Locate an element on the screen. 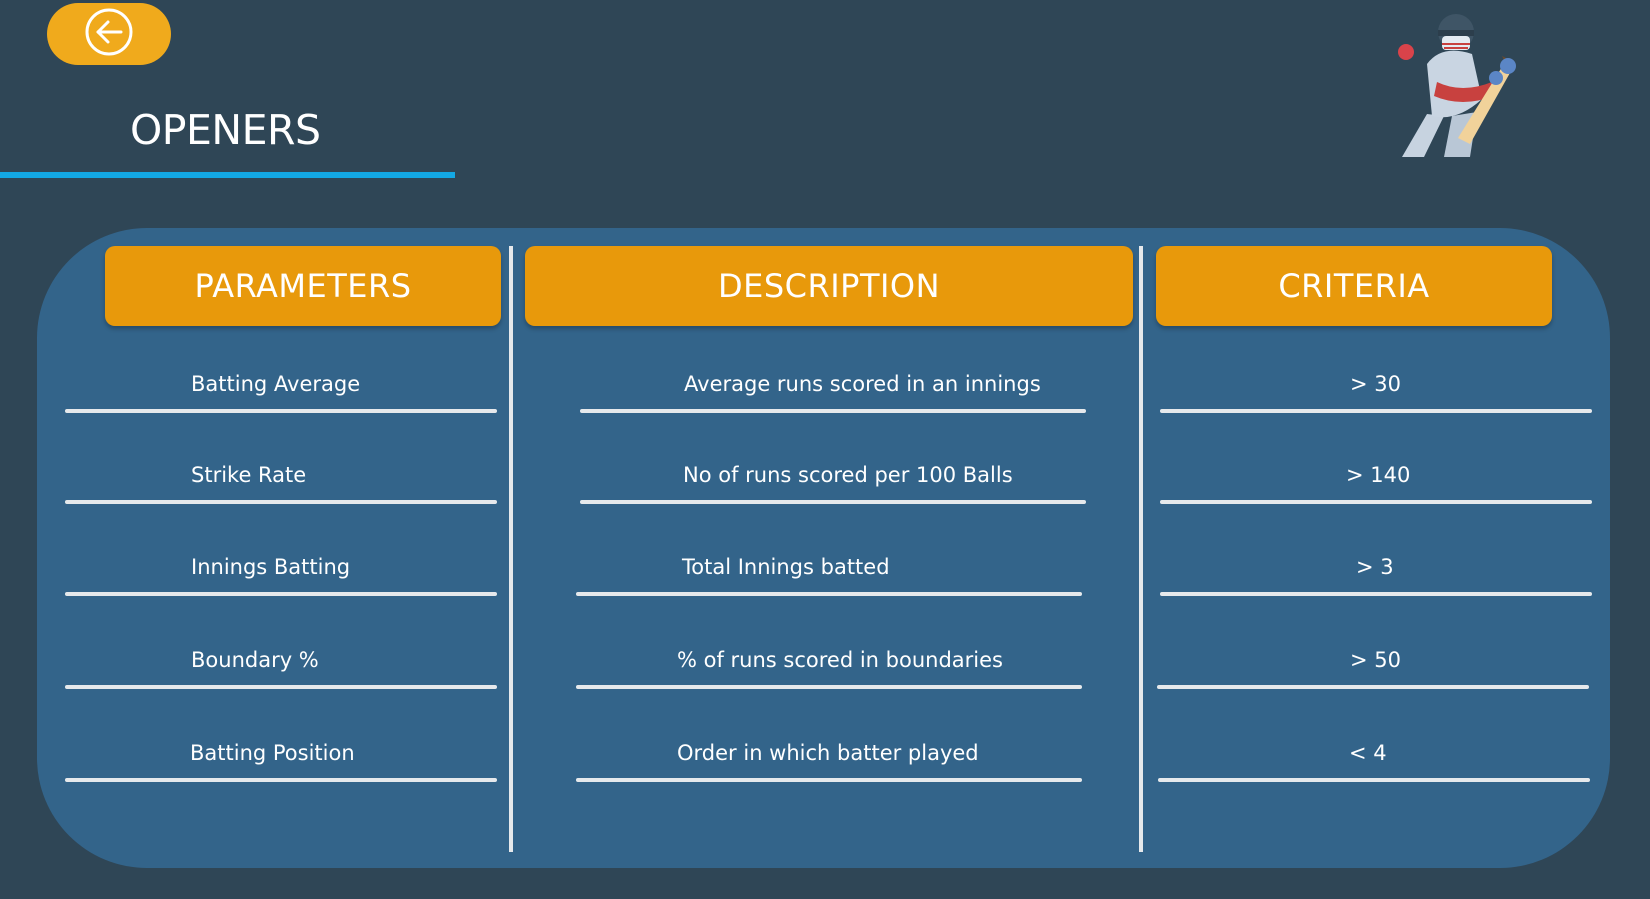 The height and width of the screenshot is (899, 1650). description-label: Order in which batter played is located at coordinates (828, 753).